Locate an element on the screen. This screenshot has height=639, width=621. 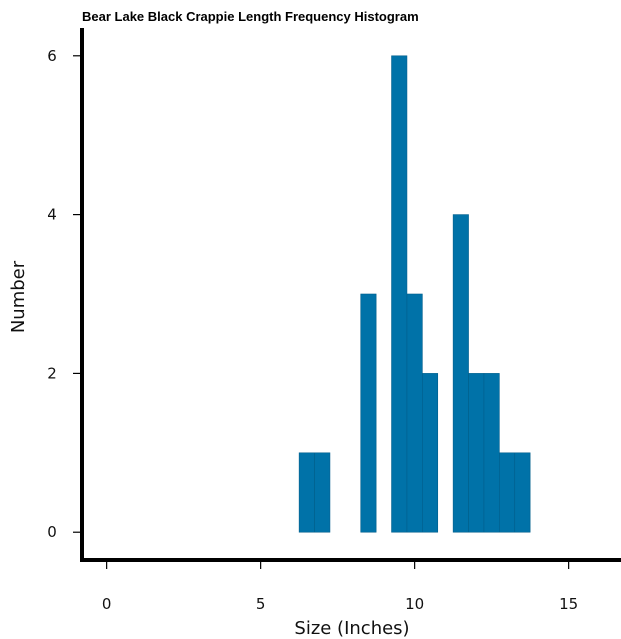
y-tick-label: 6 is located at coordinates (52, 56).